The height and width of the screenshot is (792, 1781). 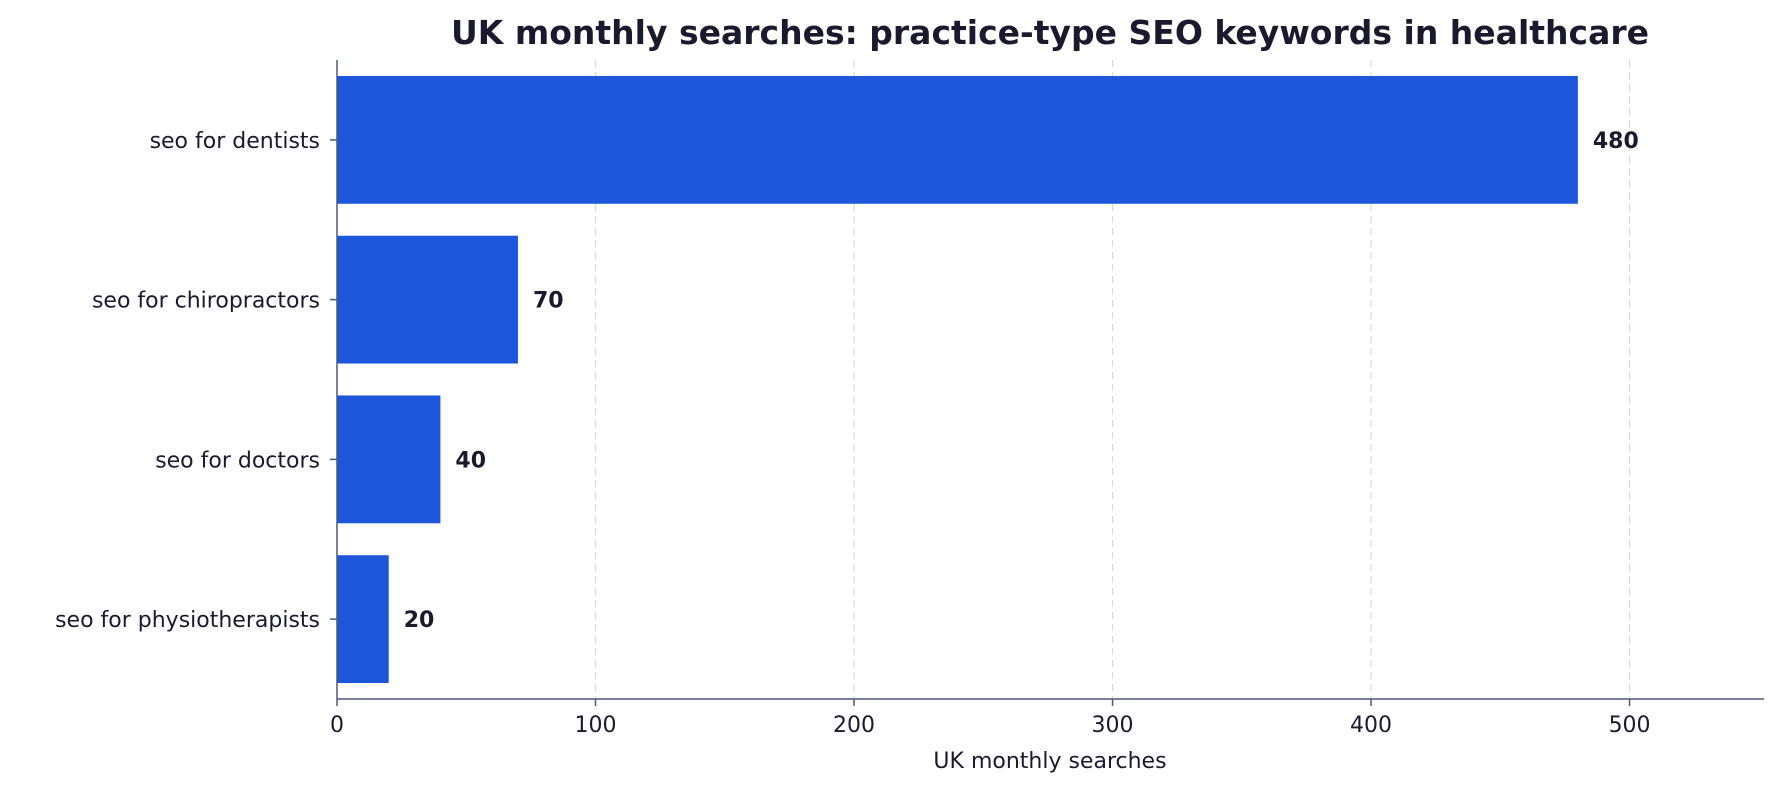 What do you see at coordinates (990, 718) in the screenshot?
I see `x-axis-ticks: 0 100 200 300 400 500` at bounding box center [990, 718].